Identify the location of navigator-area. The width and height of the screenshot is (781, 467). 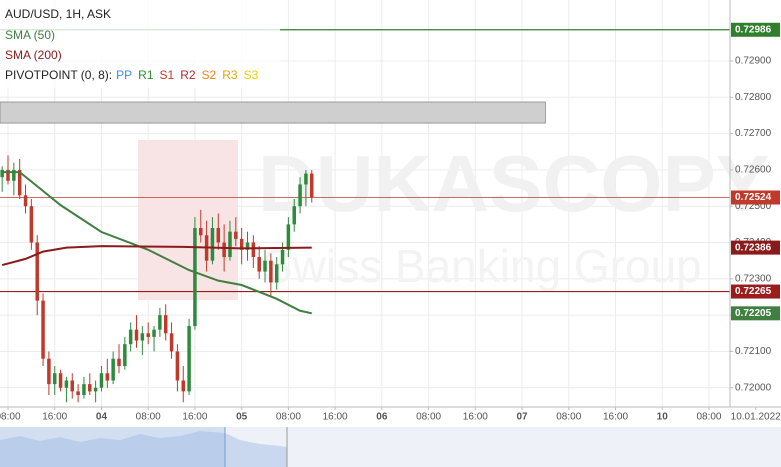
(143, 449).